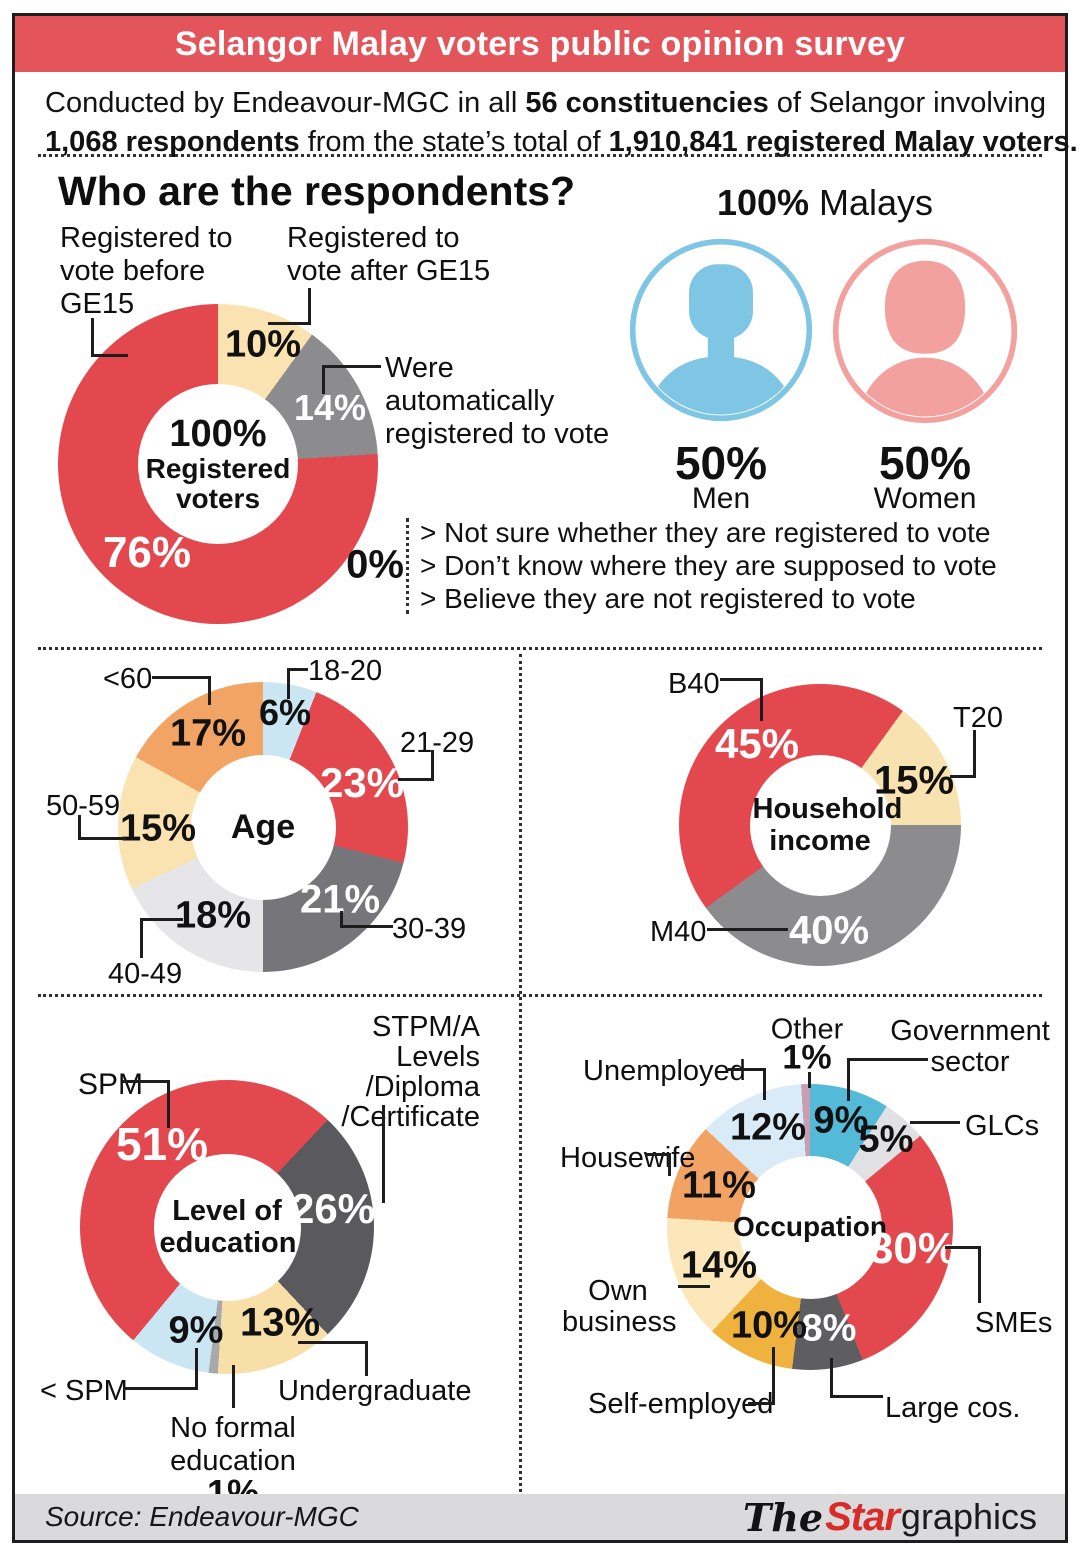 This screenshot has height=1554, width=1080. What do you see at coordinates (694, 684) in the screenshot?
I see `callout-b40: B40` at bounding box center [694, 684].